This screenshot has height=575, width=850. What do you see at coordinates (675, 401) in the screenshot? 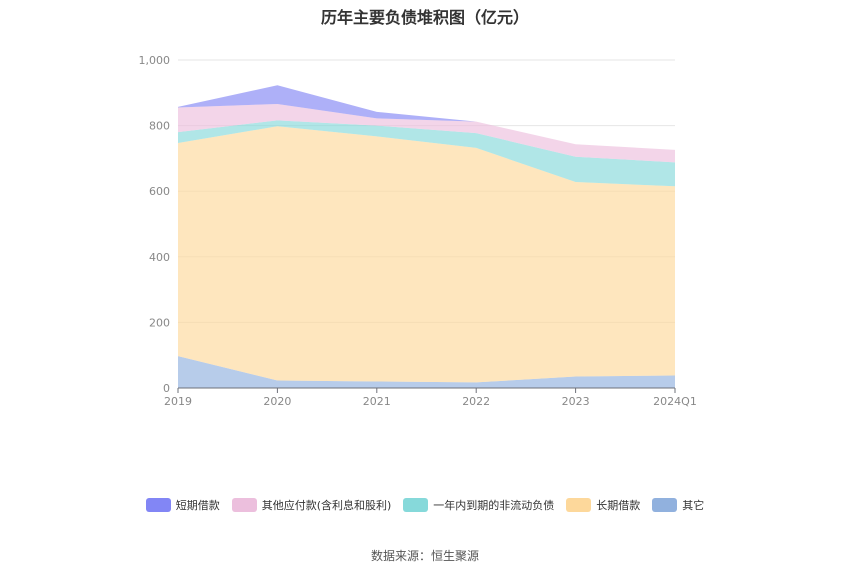
I see `x-tick-label: 2024Q1` at bounding box center [675, 401].